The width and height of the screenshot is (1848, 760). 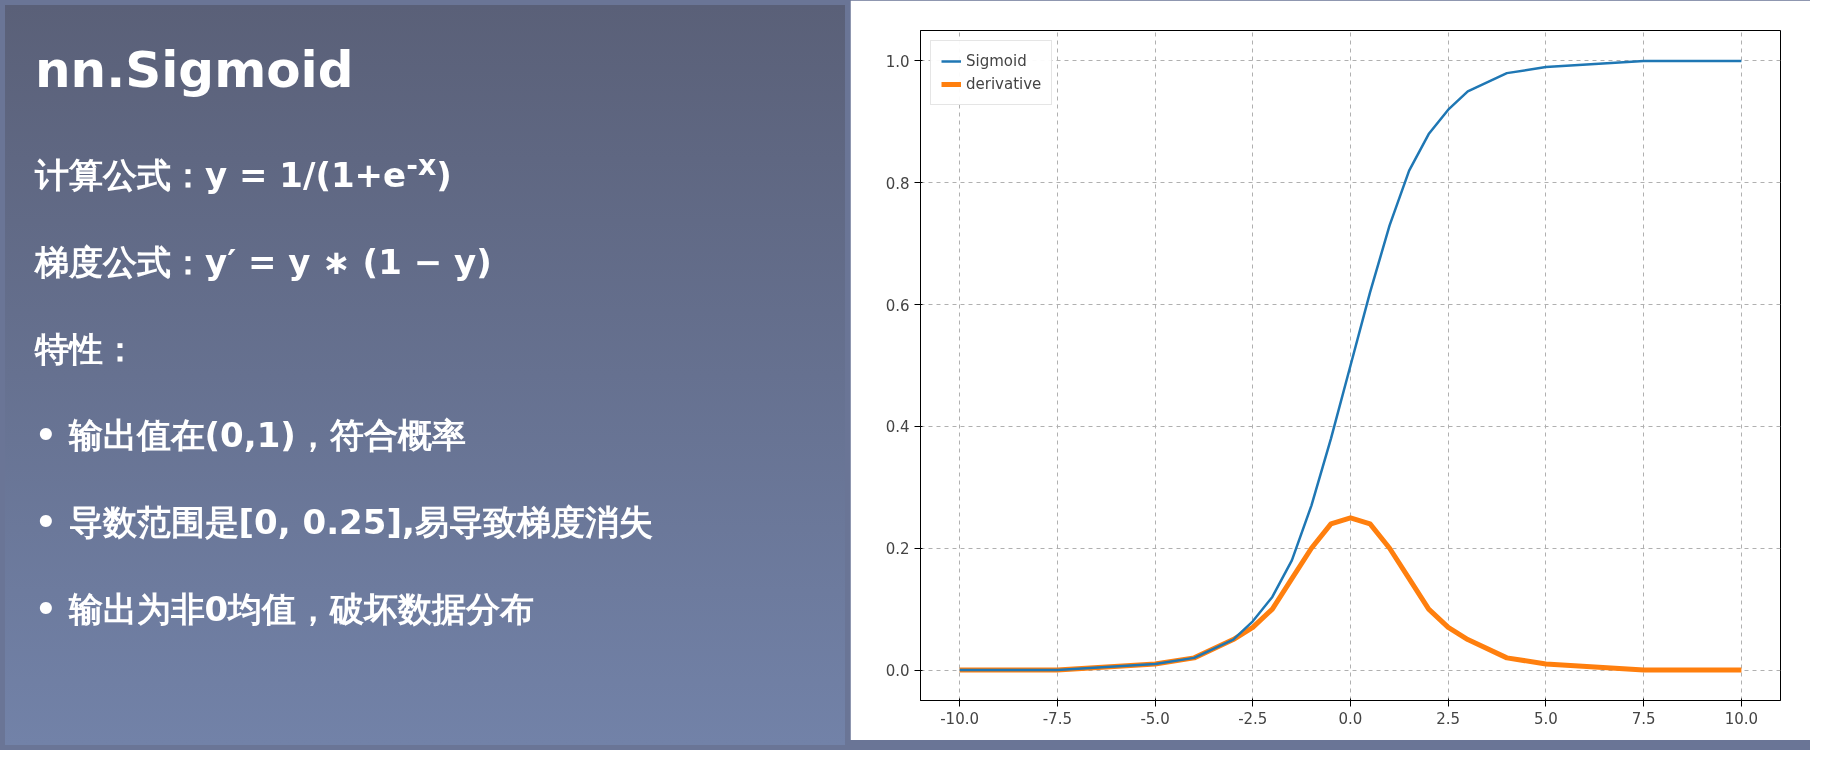 What do you see at coordinates (264, 263) in the screenshot?
I see `text: 梯度公式：y′ = y ∗ (1 − y)` at bounding box center [264, 263].